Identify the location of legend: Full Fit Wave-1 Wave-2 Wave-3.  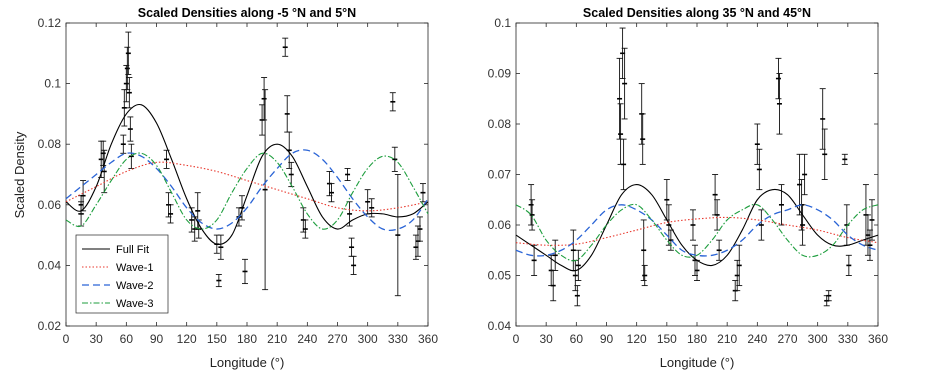
(122, 274).